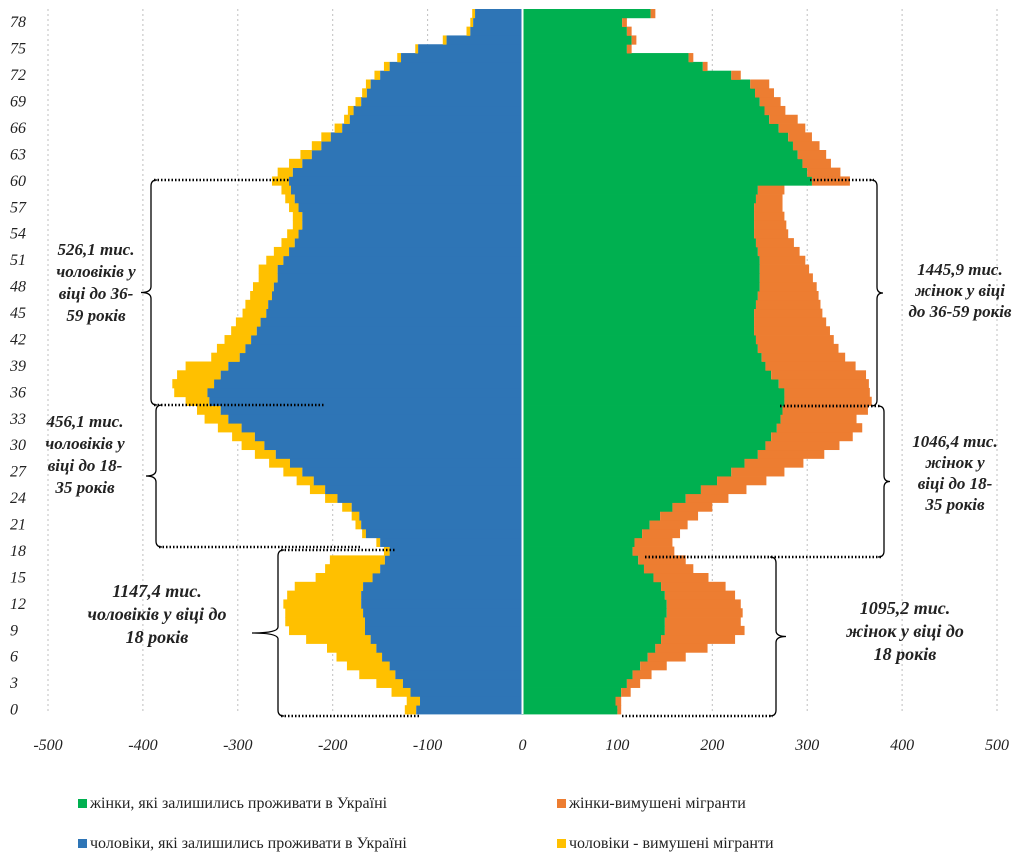 The image size is (1027, 863). Describe the element at coordinates (18, 49) in the screenshot. I see `y-tick-label: 75` at that location.